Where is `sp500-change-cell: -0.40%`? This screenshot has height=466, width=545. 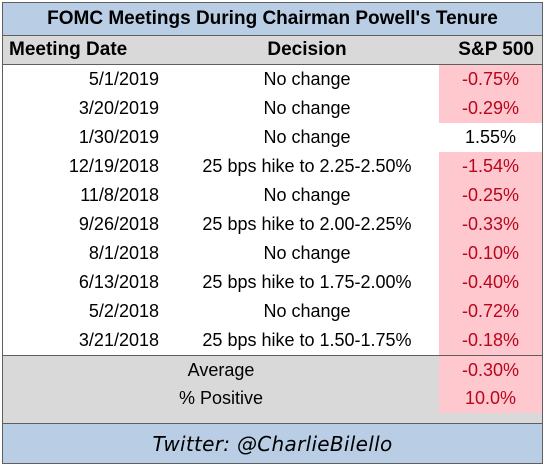 sp500-change-cell: -0.40% is located at coordinates (490, 282).